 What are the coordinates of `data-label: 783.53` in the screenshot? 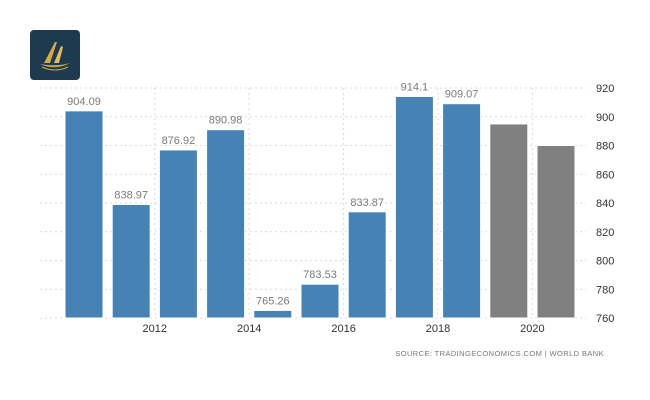 It's located at (320, 275).